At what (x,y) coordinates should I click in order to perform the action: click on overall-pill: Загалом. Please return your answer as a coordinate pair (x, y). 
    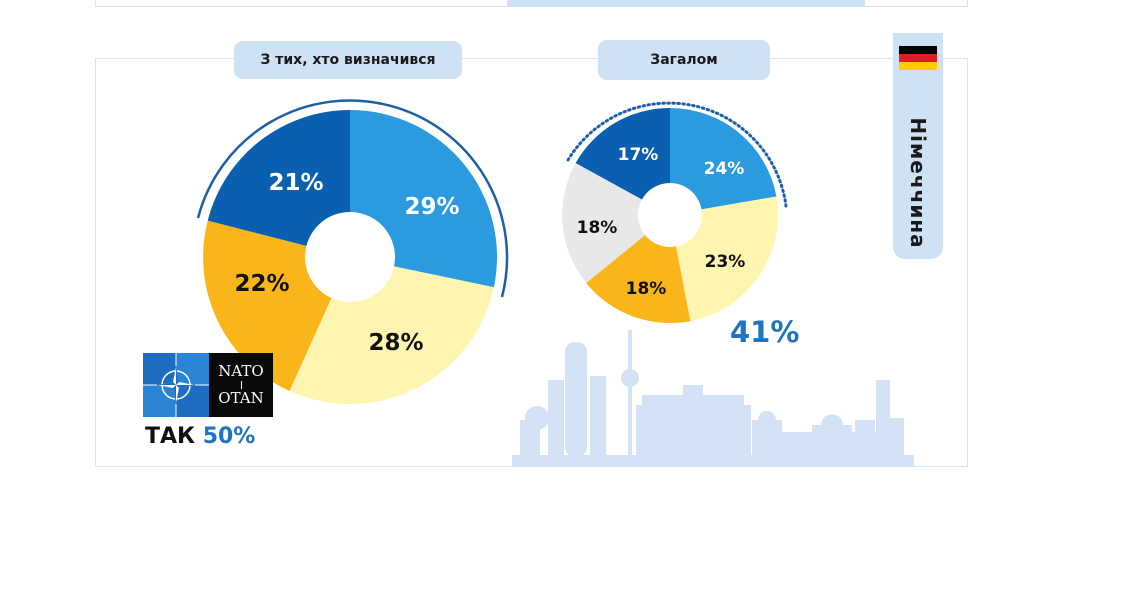
    Looking at the image, I should click on (684, 60).